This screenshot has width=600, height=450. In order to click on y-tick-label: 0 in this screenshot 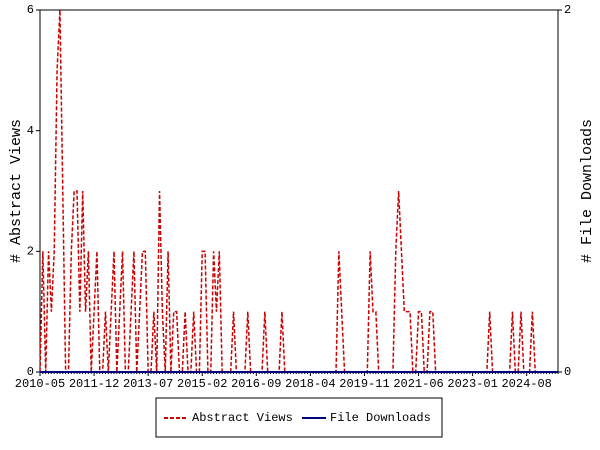, I will do `click(30, 372)`.